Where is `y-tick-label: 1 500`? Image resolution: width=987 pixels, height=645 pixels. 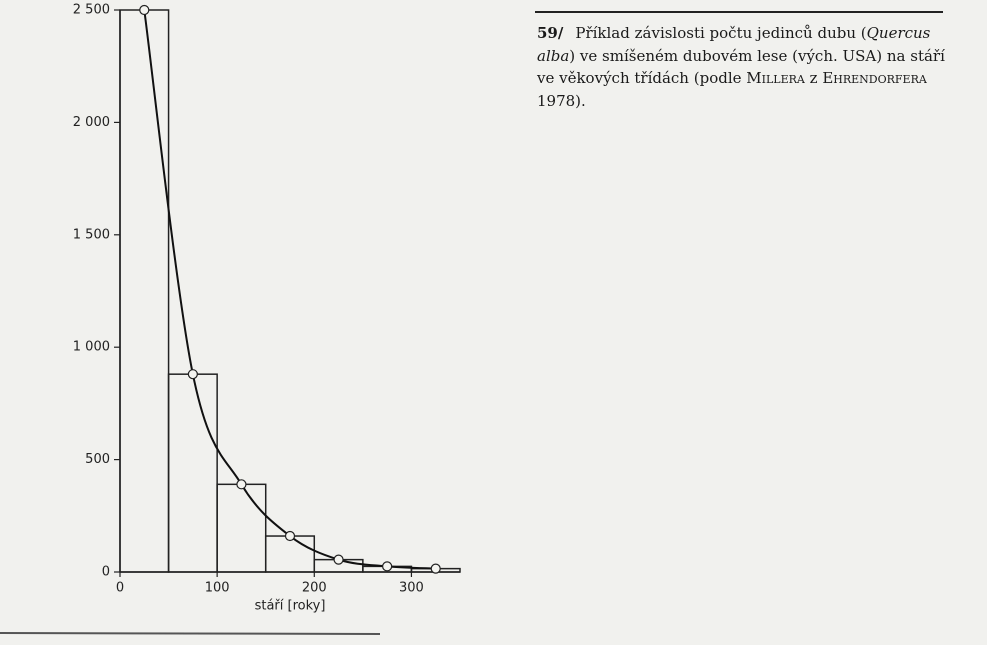 y-tick-label: 1 500 is located at coordinates (91, 234).